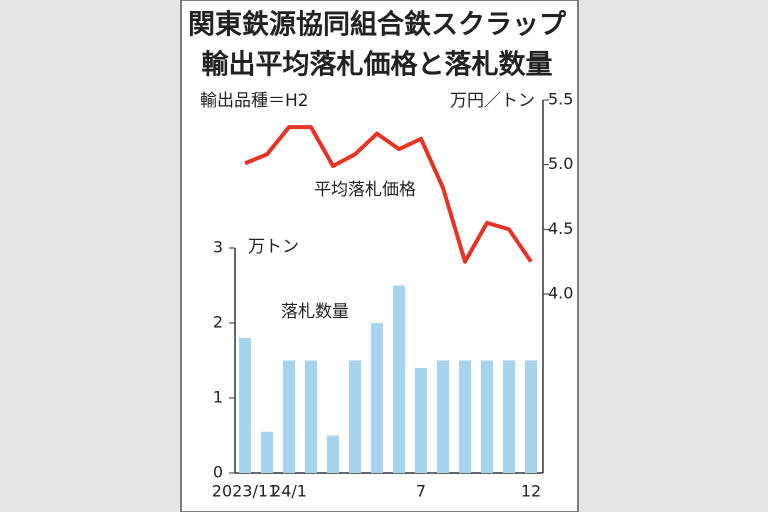 The width and height of the screenshot is (768, 512). I want to click on x-tick-label: 7, so click(421, 491).